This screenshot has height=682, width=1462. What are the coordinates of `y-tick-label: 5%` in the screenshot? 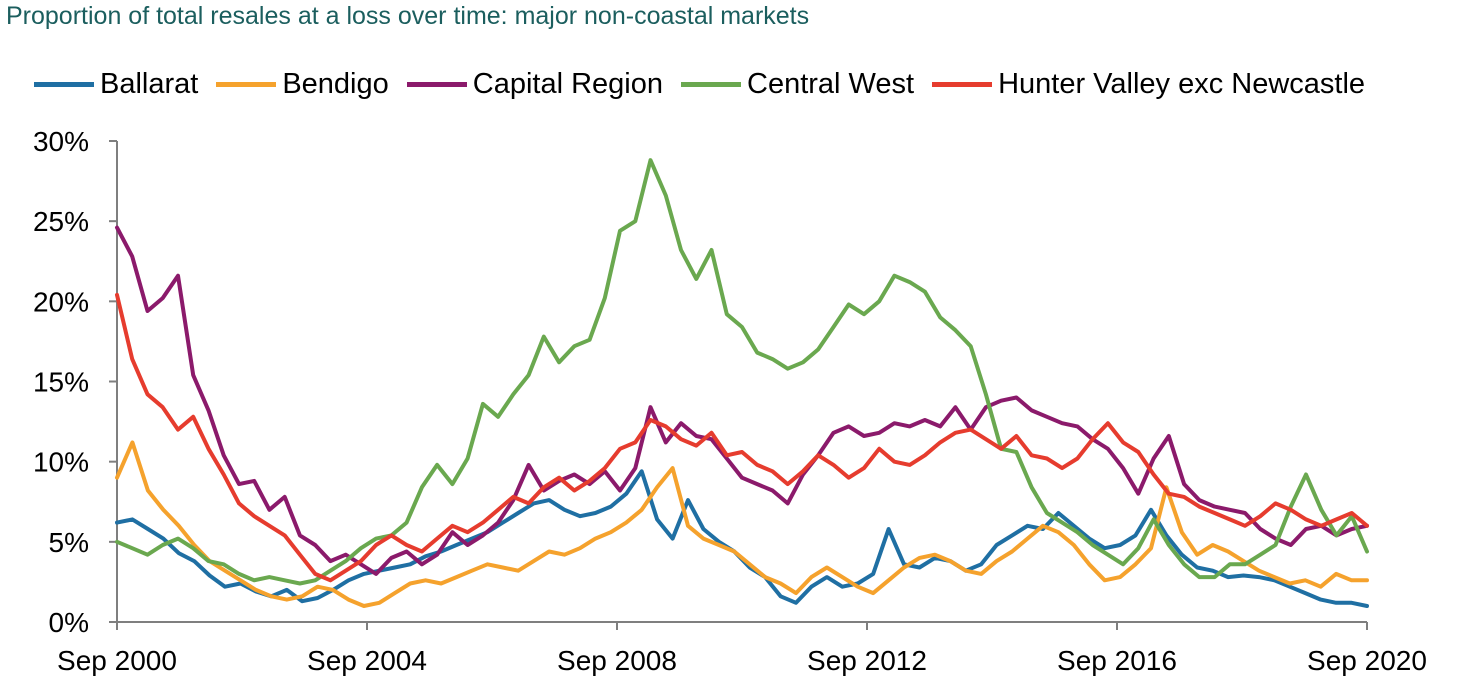 It's located at (69, 542).